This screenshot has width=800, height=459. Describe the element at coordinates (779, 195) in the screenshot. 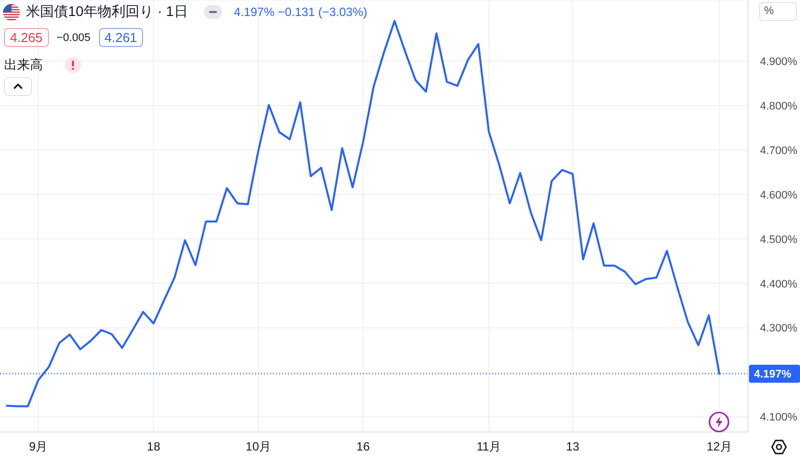

I see `y-tick-label: 4.600%` at that location.